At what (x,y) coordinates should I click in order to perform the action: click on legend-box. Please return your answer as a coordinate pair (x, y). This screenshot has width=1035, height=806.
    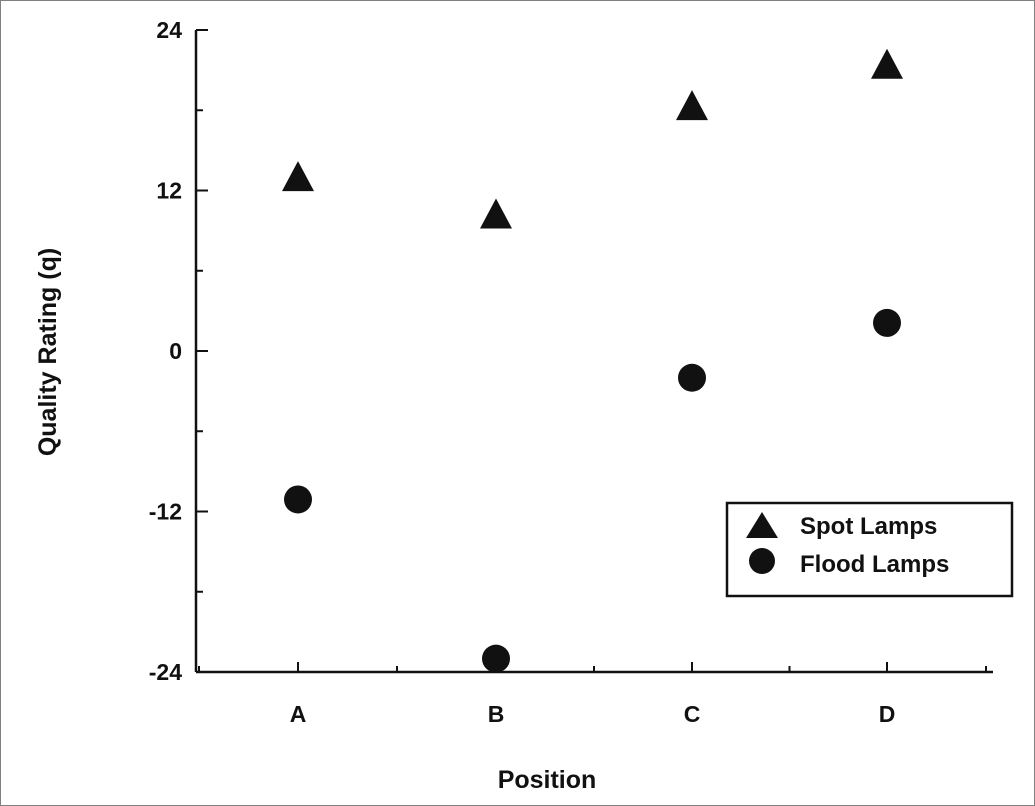
    Looking at the image, I should click on (869, 549).